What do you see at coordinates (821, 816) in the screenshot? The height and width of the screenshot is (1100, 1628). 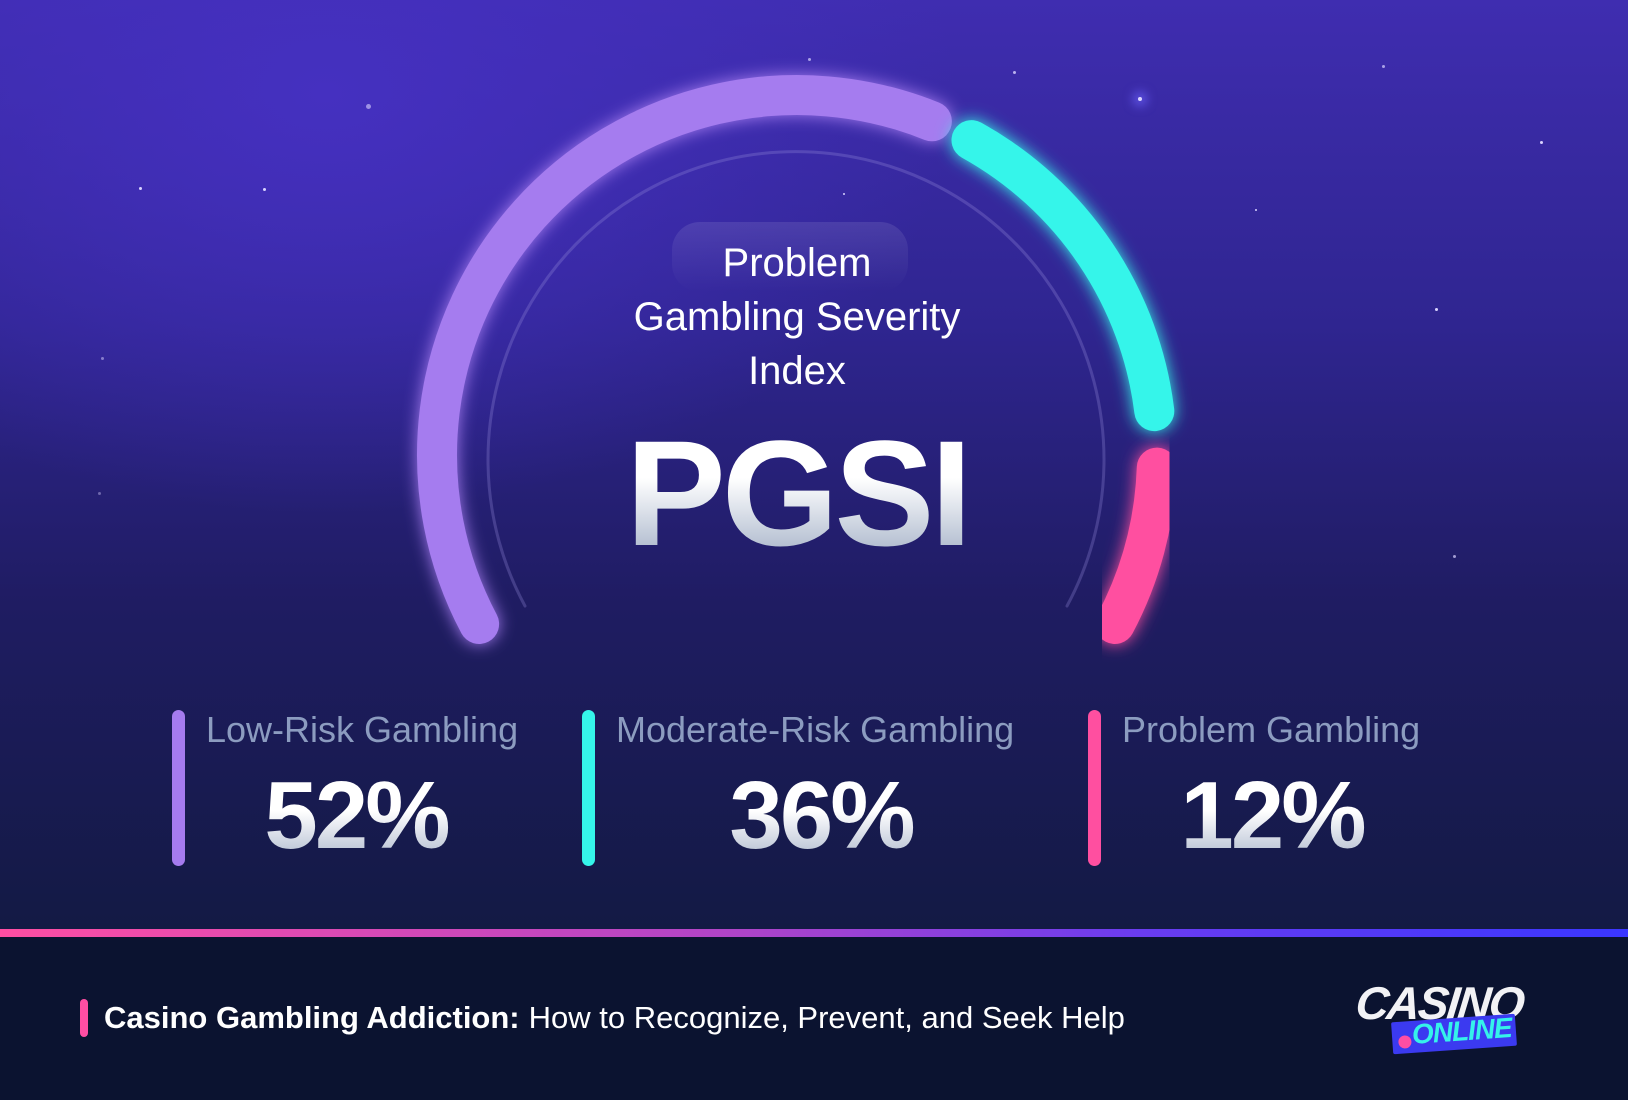 I see `stat-value: 36%` at bounding box center [821, 816].